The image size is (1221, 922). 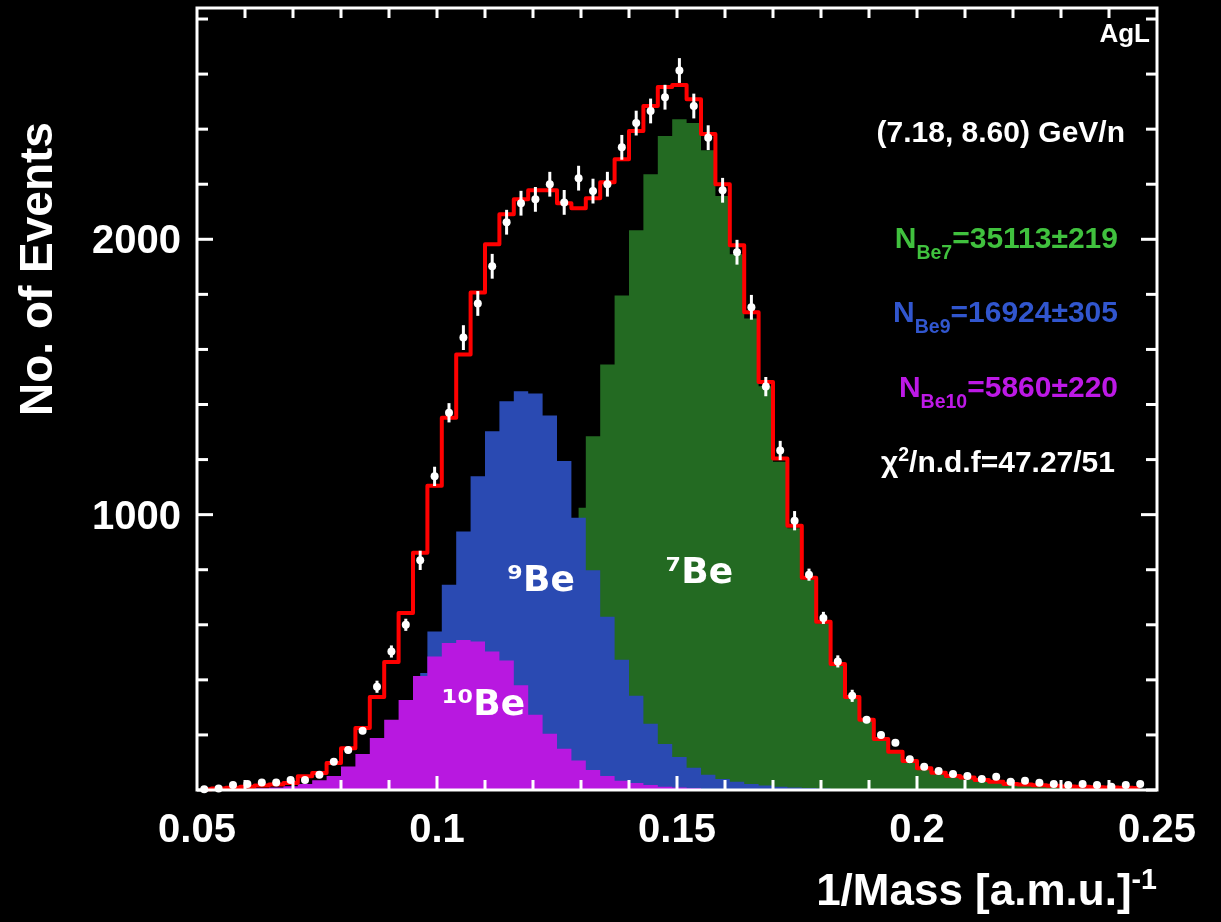 What do you see at coordinates (541, 578) in the screenshot?
I see `series-label: ⁹Be` at bounding box center [541, 578].